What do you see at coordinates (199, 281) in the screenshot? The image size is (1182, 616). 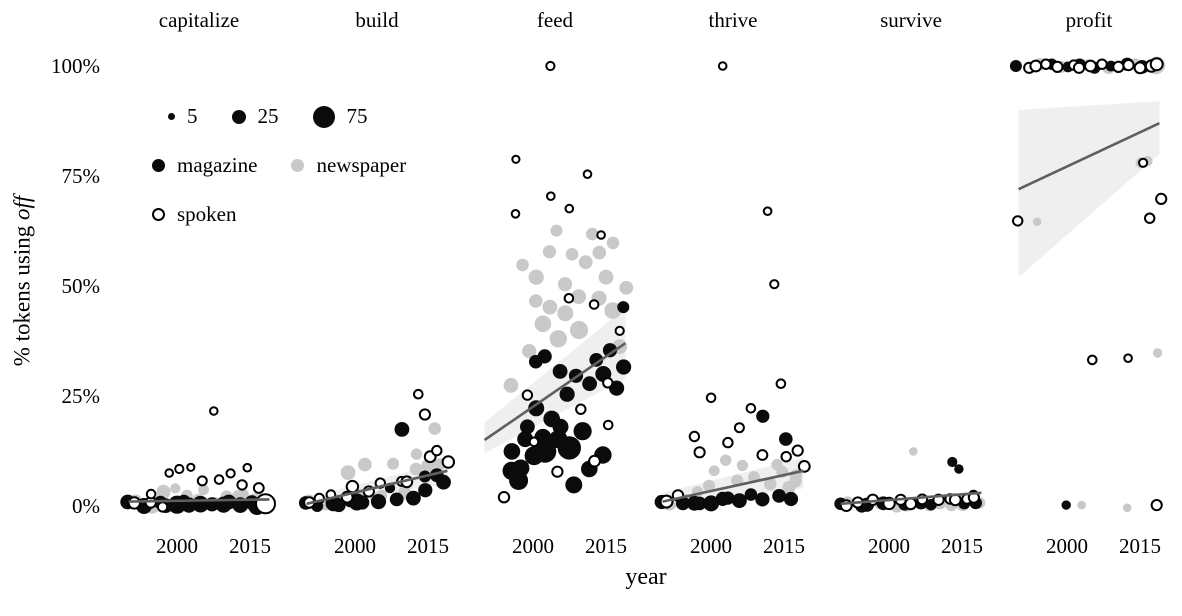 I see `panel-capitalize` at bounding box center [199, 281].